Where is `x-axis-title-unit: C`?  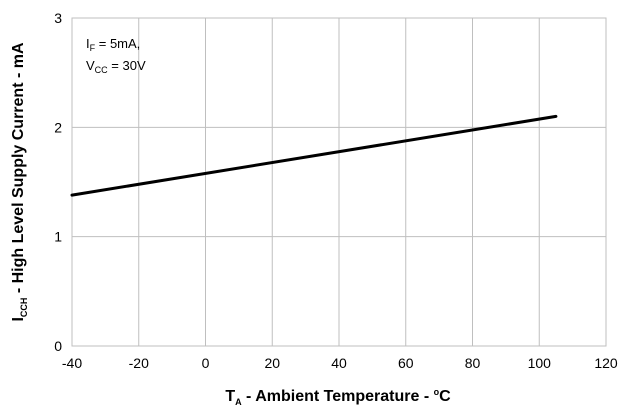 x-axis-title-unit: C is located at coordinates (445, 396).